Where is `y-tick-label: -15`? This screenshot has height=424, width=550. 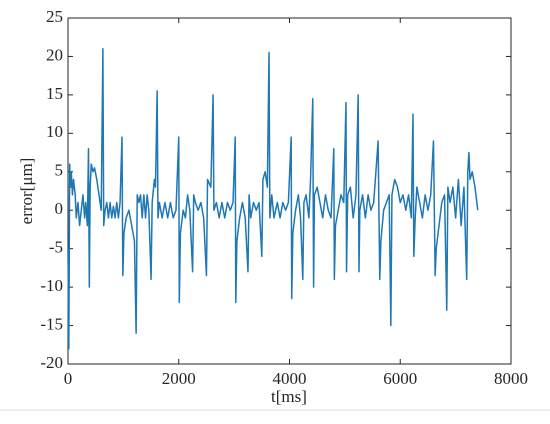 y-tick-label: -15 is located at coordinates (51, 323).